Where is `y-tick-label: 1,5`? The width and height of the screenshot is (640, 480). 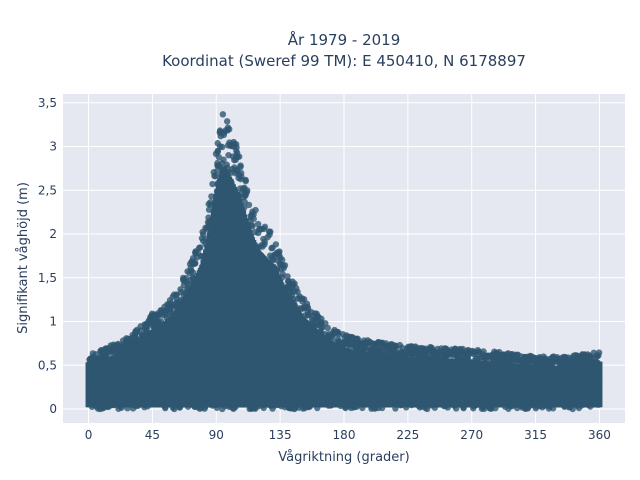 y-tick-label: 1,5 is located at coordinates (47, 278).